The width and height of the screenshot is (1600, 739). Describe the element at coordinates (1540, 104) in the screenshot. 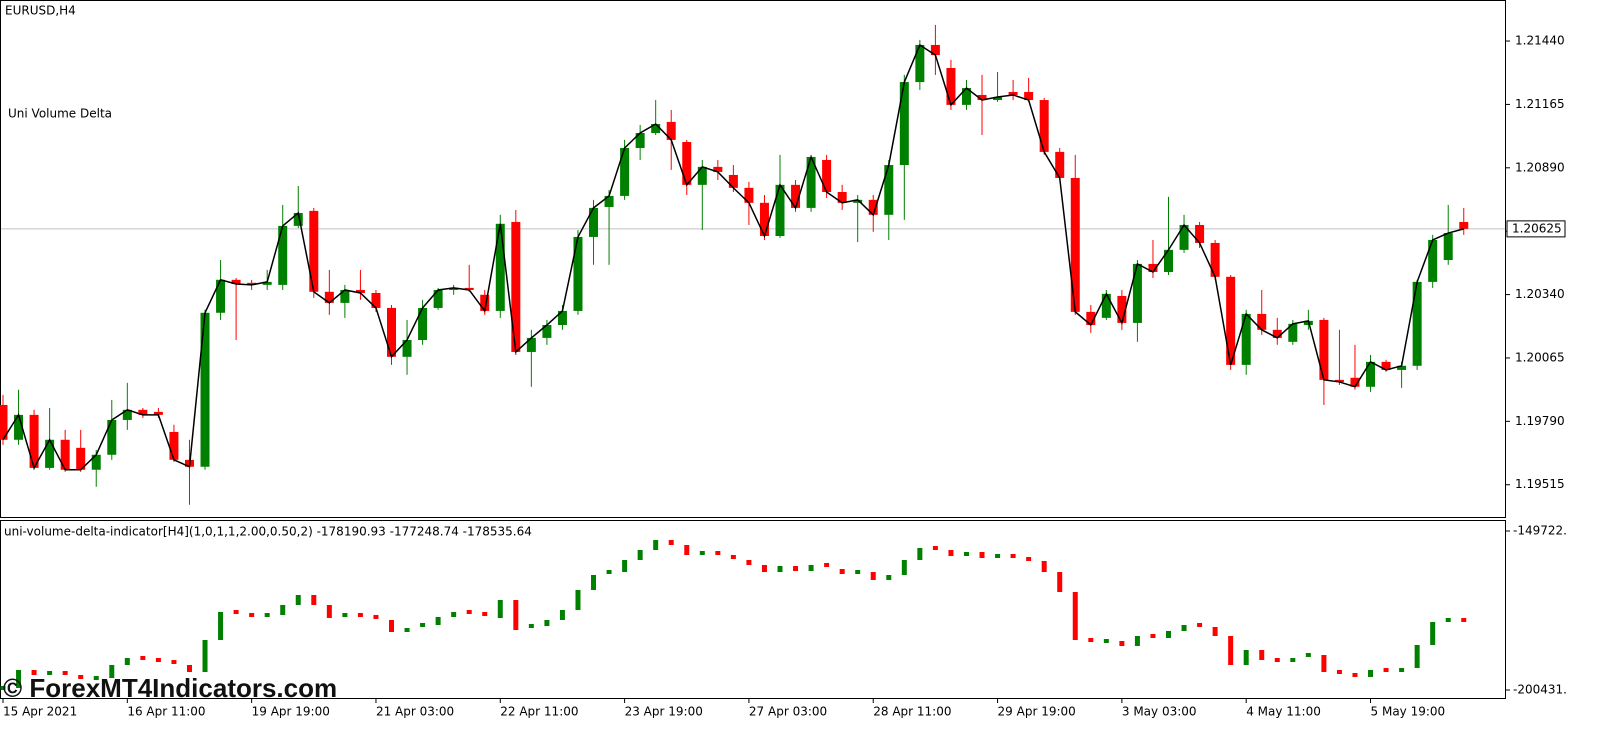

I see `y-tick-label: 1.21165` at that location.